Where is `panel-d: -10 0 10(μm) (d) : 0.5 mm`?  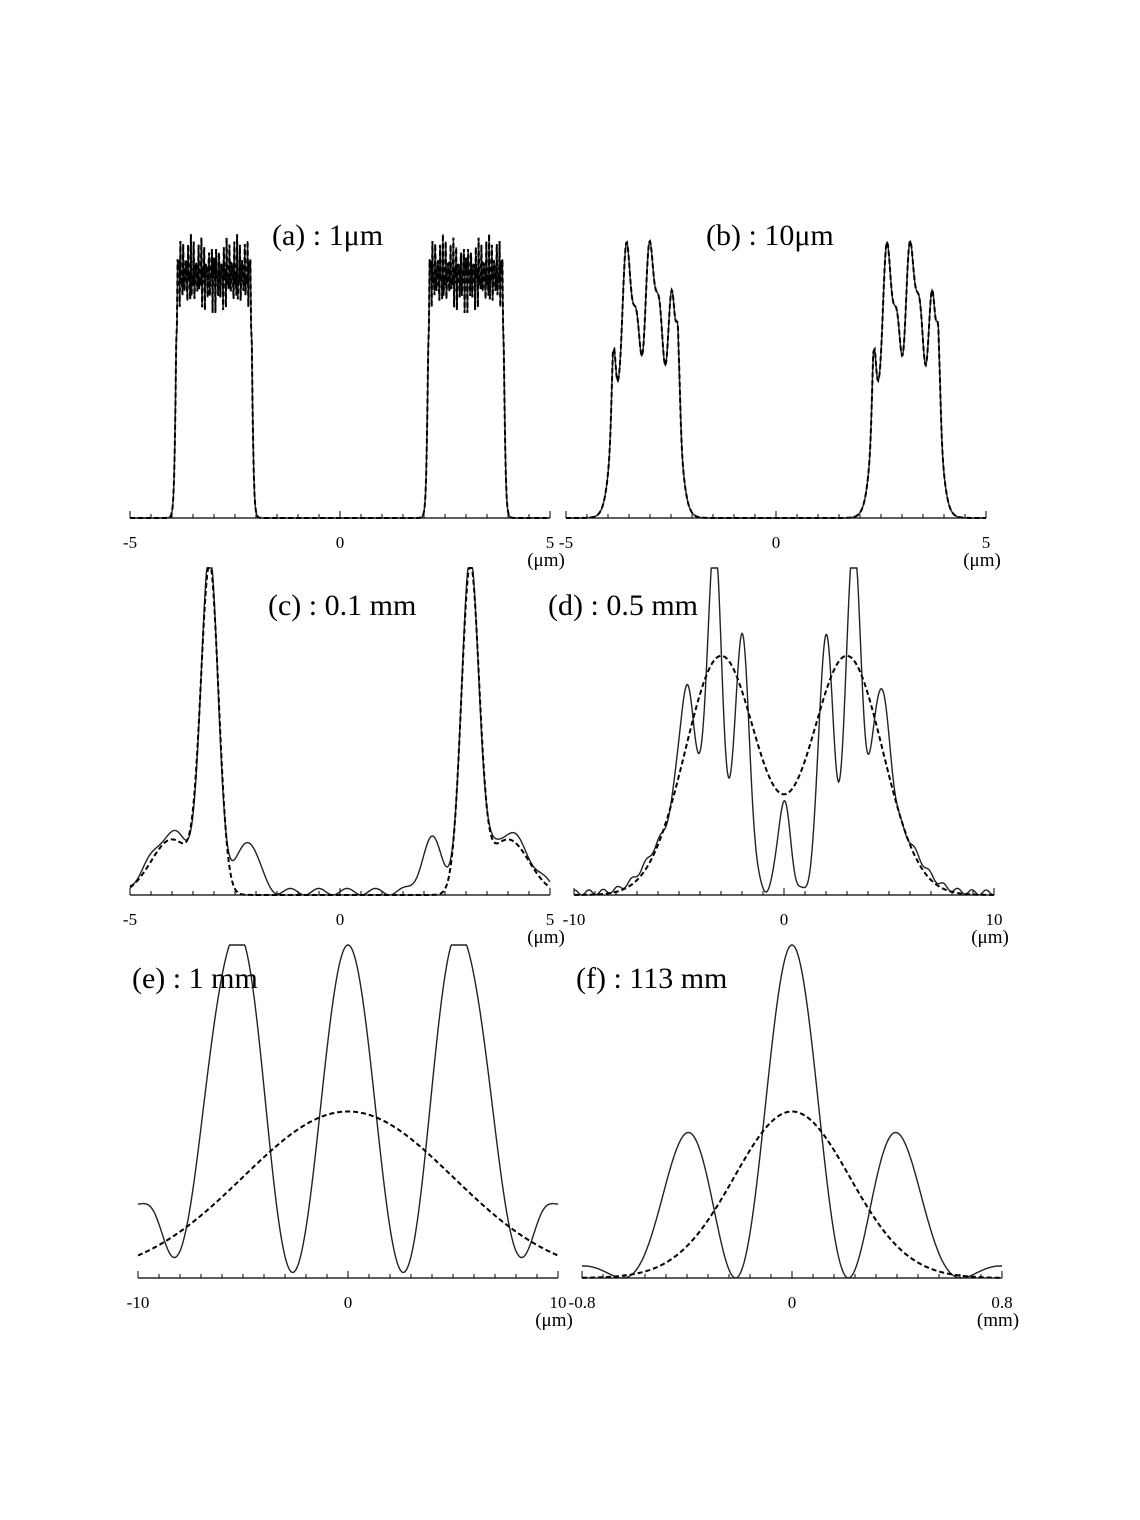
panel-d: -10 0 10(μm) (d) : 0.5 mm is located at coordinates (778, 757).